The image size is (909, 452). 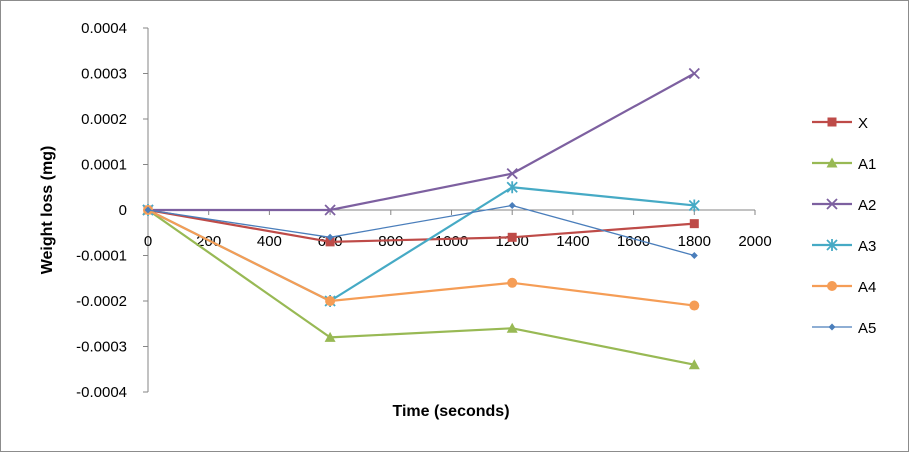 I want to click on legend-item: A3, so click(x=844, y=246).